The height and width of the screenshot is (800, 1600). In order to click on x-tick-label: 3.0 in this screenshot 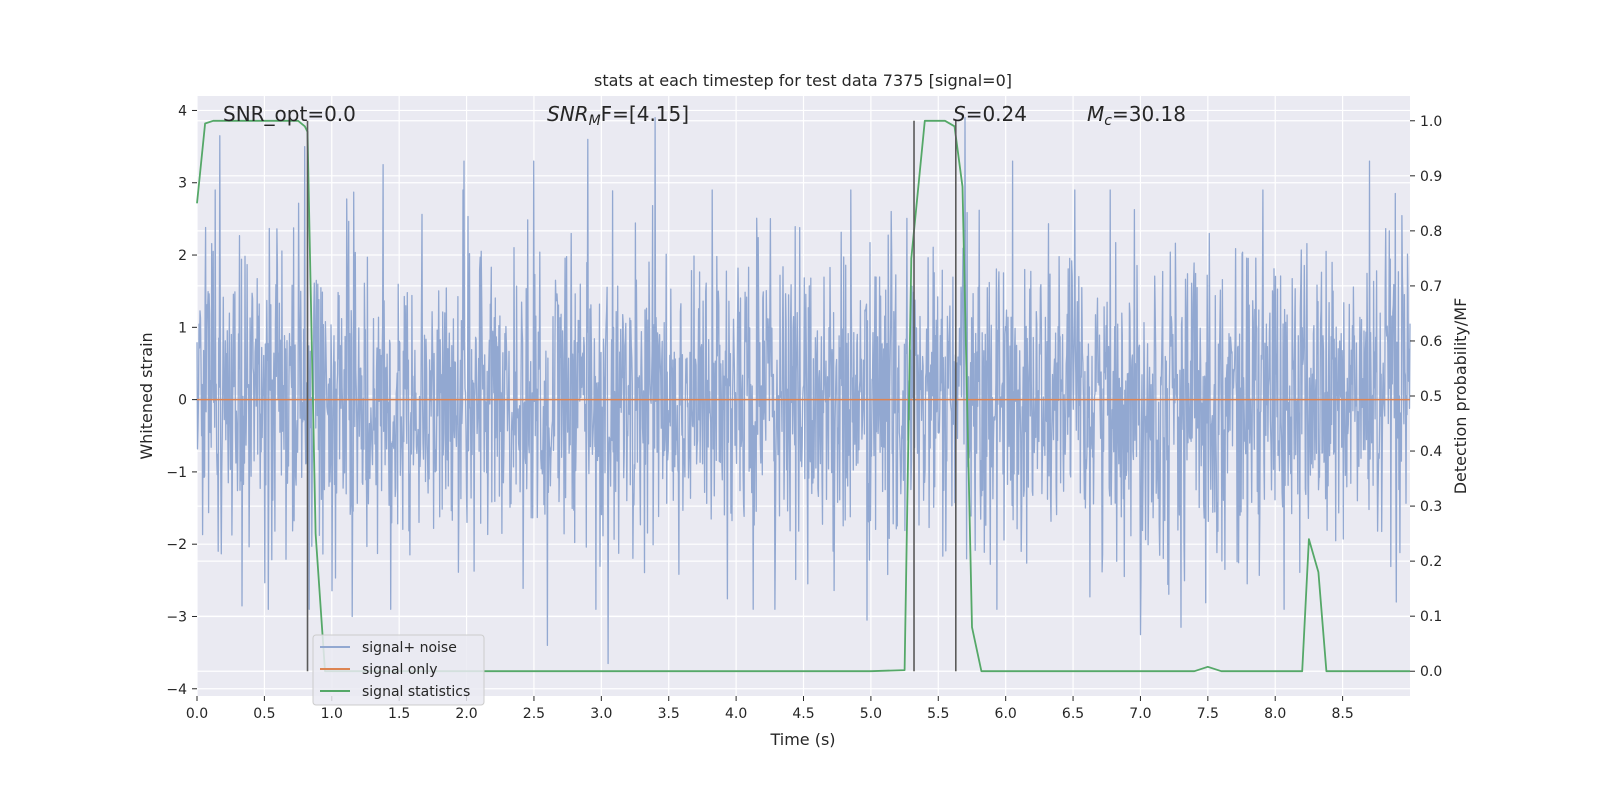, I will do `click(601, 714)`.